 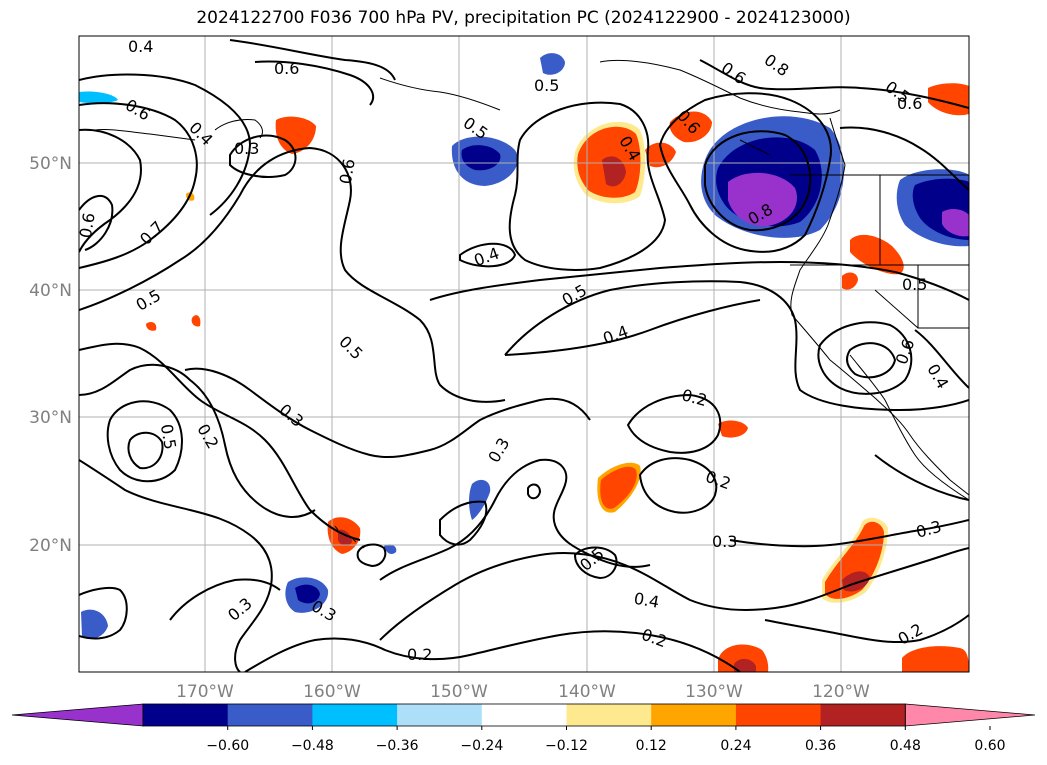 I want to click on lon-label-150w: 150°W, so click(x=459, y=692).